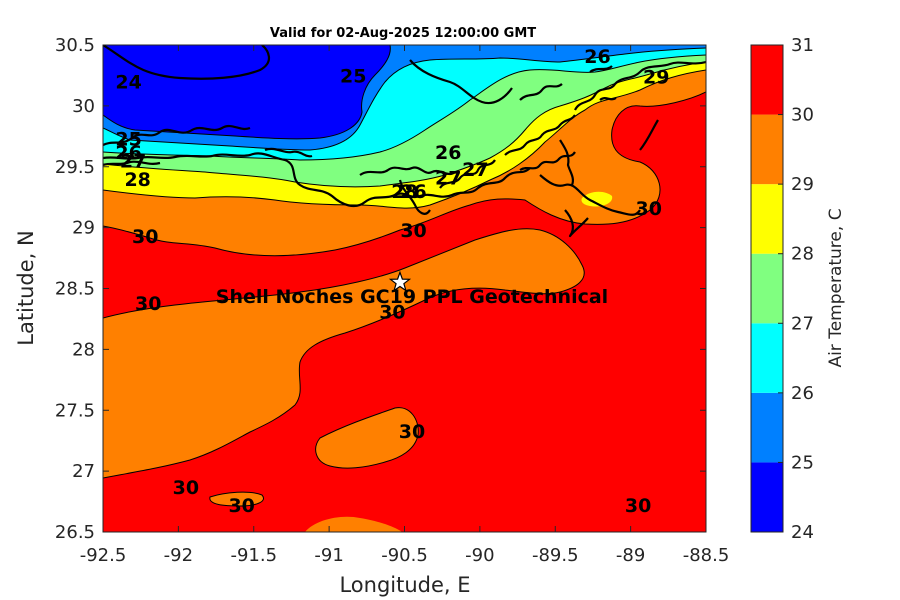  I want to click on band-29-pocket-south, so click(367, 438).